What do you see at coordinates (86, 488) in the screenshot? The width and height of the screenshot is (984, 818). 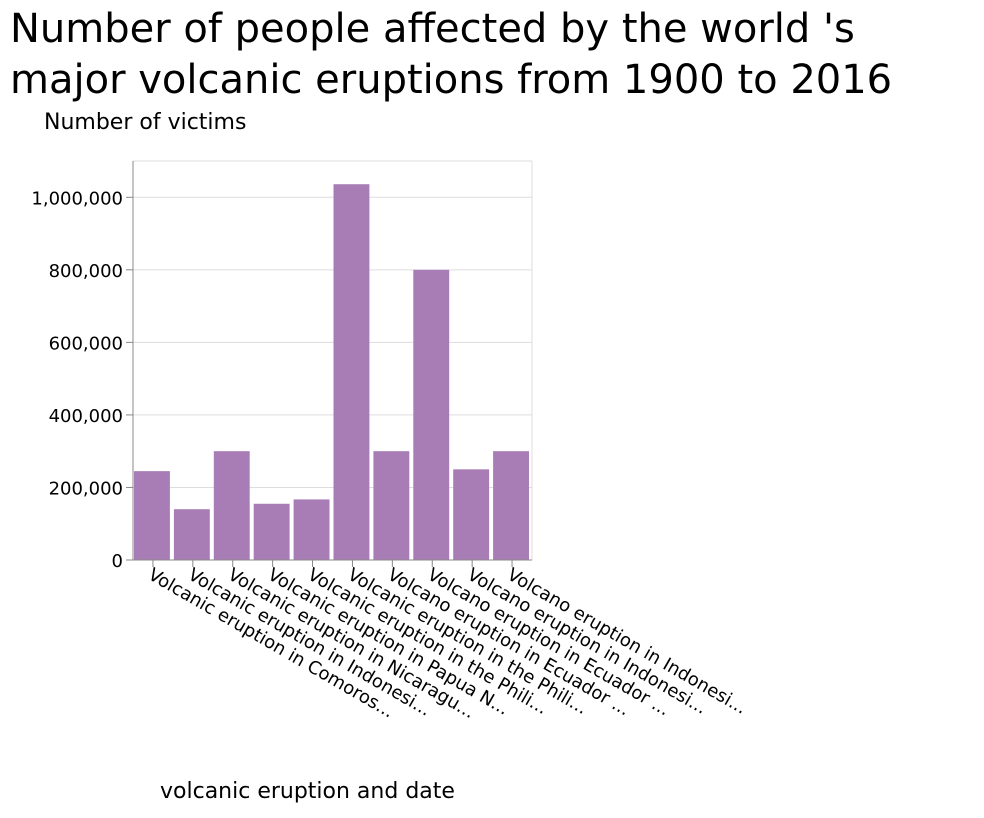 I see `y-tick-label: 200,000` at bounding box center [86, 488].